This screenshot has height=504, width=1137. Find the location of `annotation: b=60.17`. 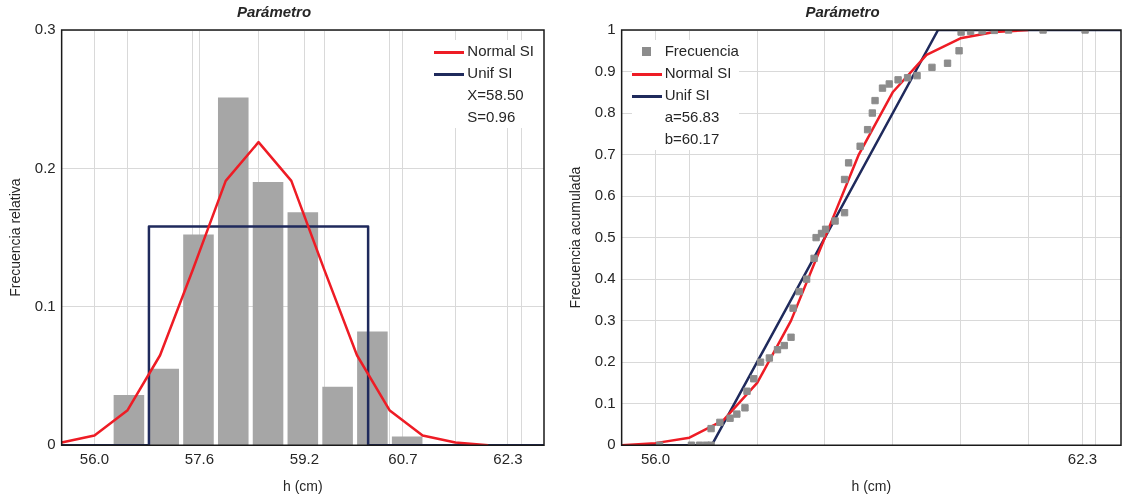

annotation: b=60.17 is located at coordinates (692, 139).